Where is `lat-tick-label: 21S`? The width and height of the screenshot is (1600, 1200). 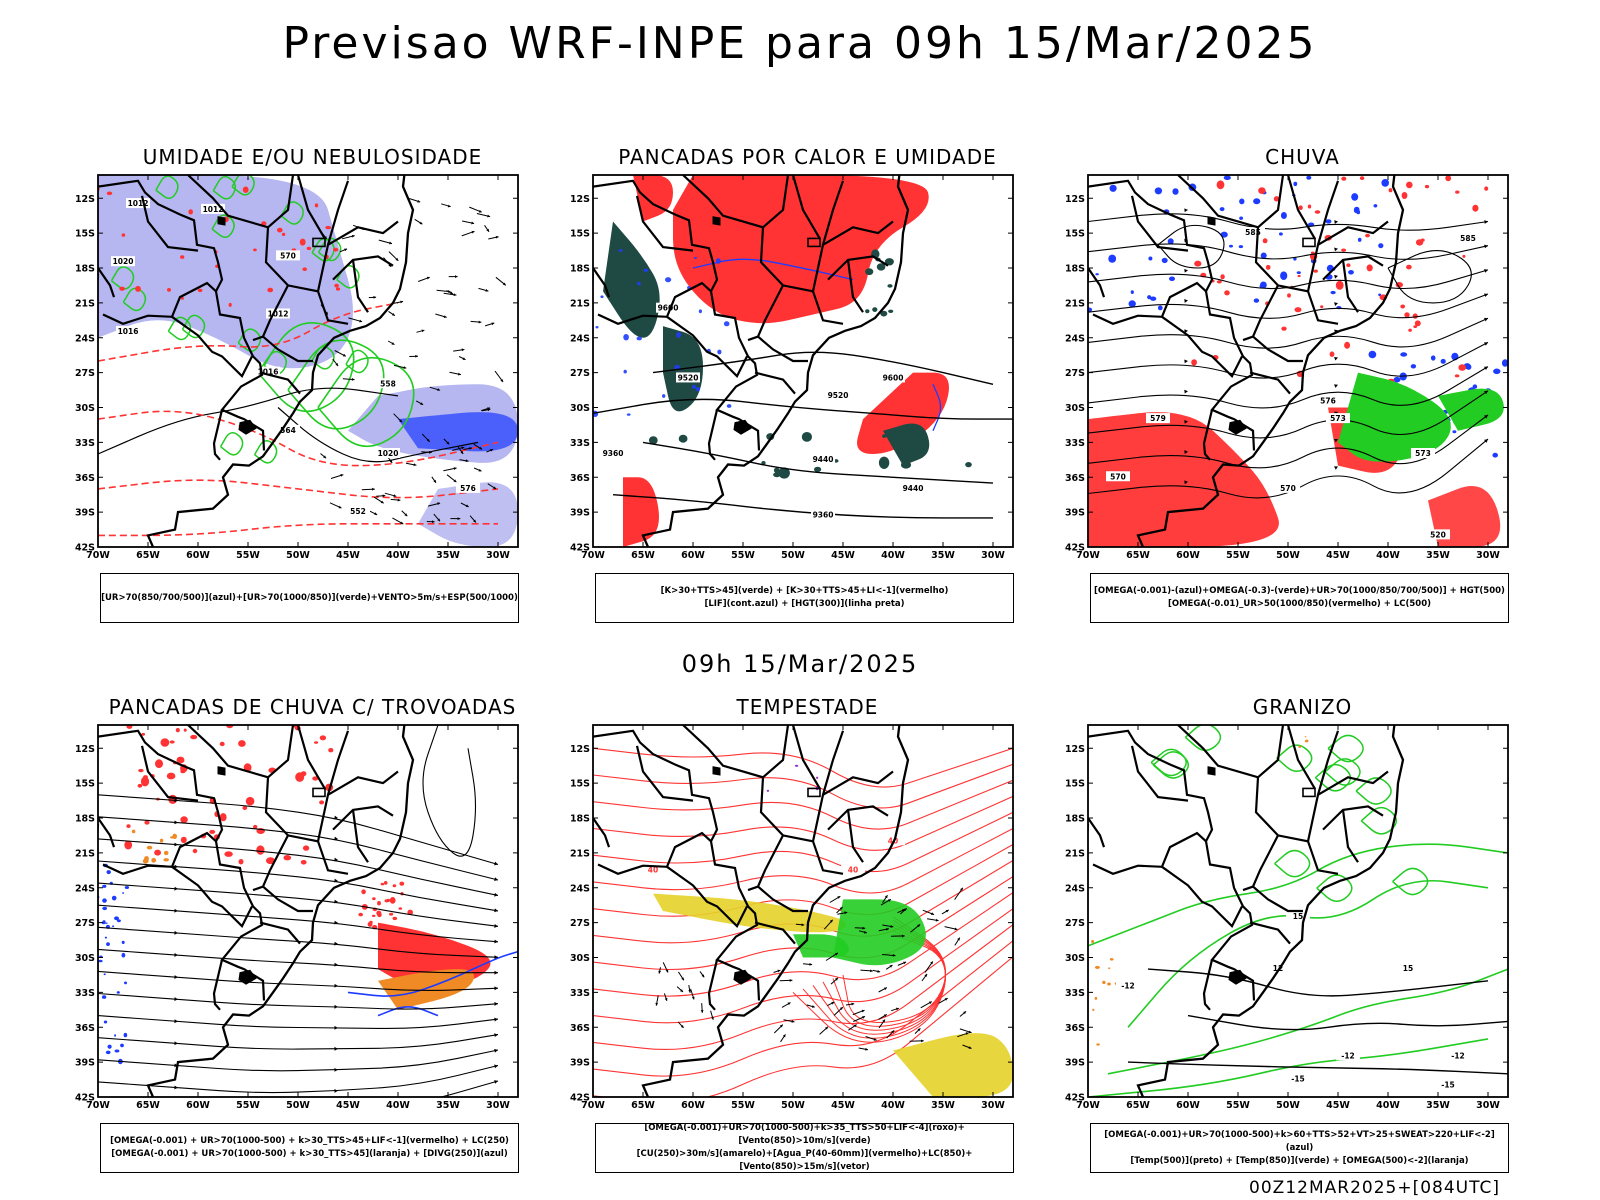
lat-tick-label: 21S is located at coordinates (1075, 303).